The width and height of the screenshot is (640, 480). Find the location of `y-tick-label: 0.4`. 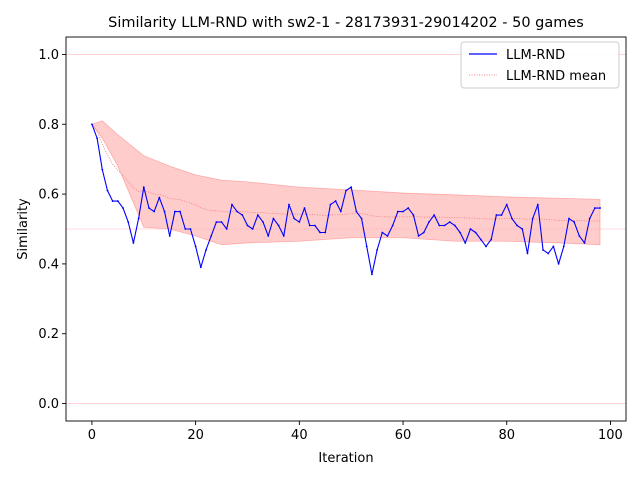

y-tick-label: 0.4 is located at coordinates (48, 264).